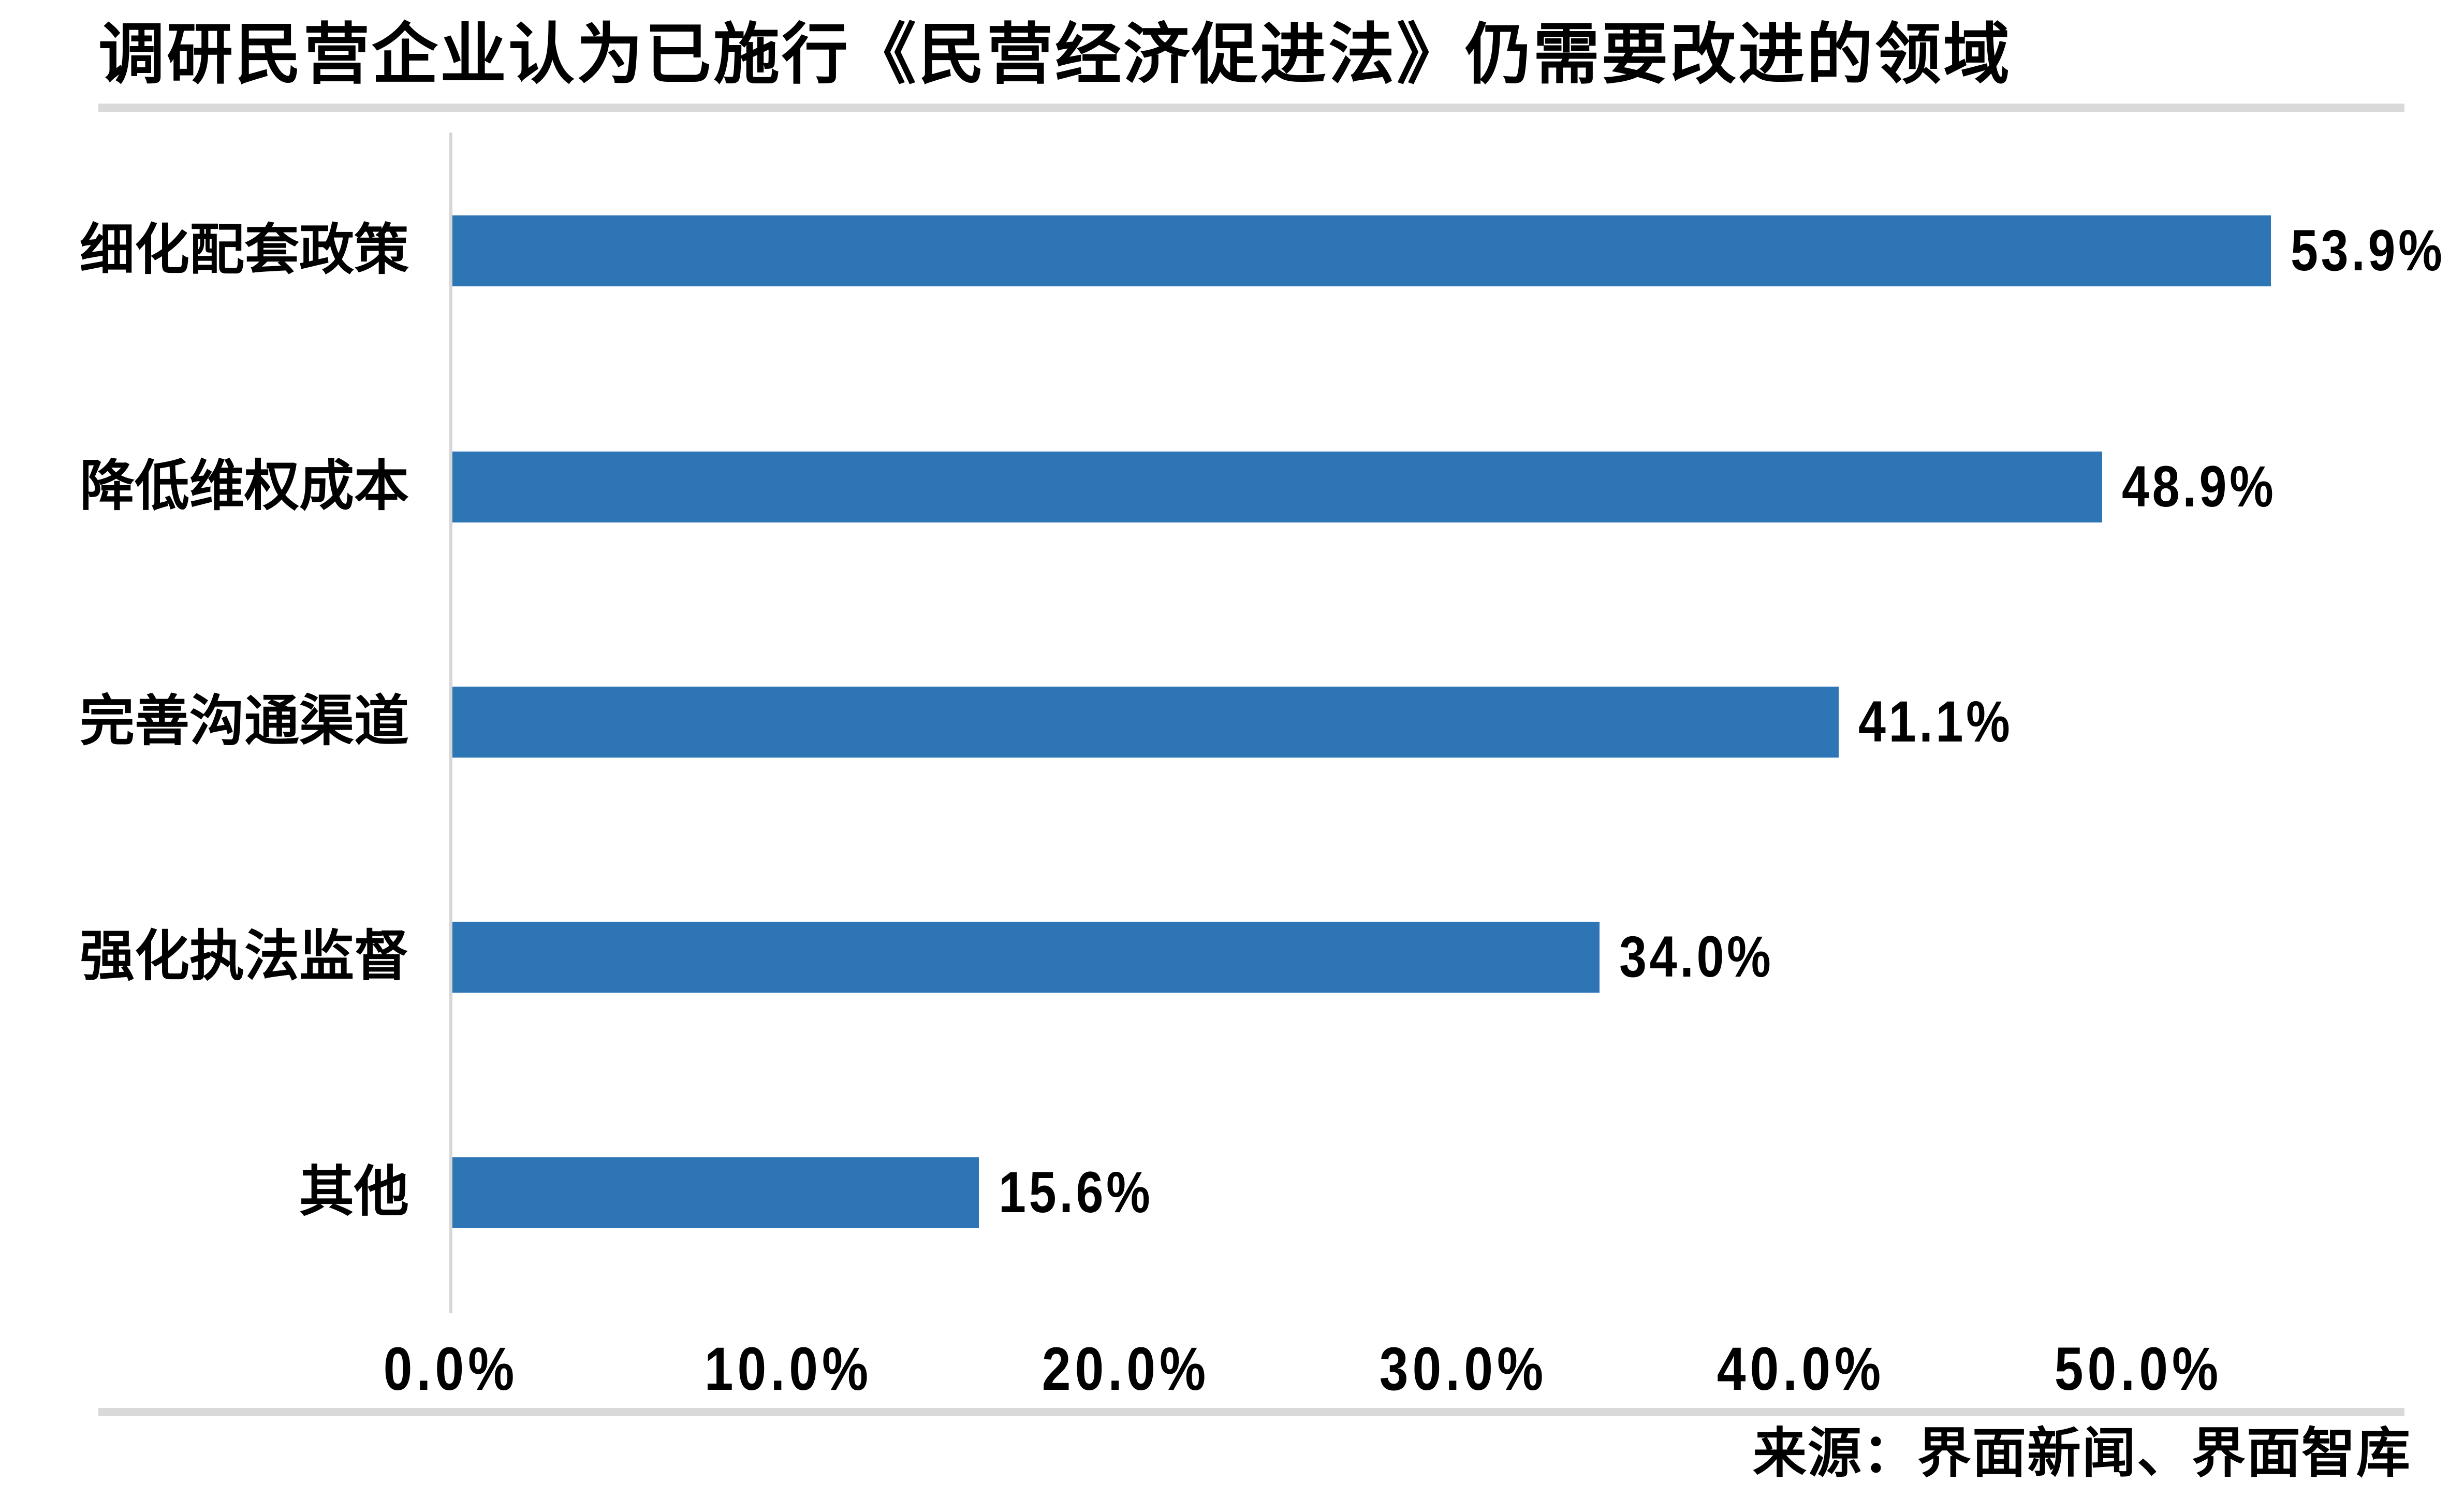 The image size is (2464, 1497). Describe the element at coordinates (1126, 1369) in the screenshot. I see `x-axis-tick-label: 20.0%` at that location.